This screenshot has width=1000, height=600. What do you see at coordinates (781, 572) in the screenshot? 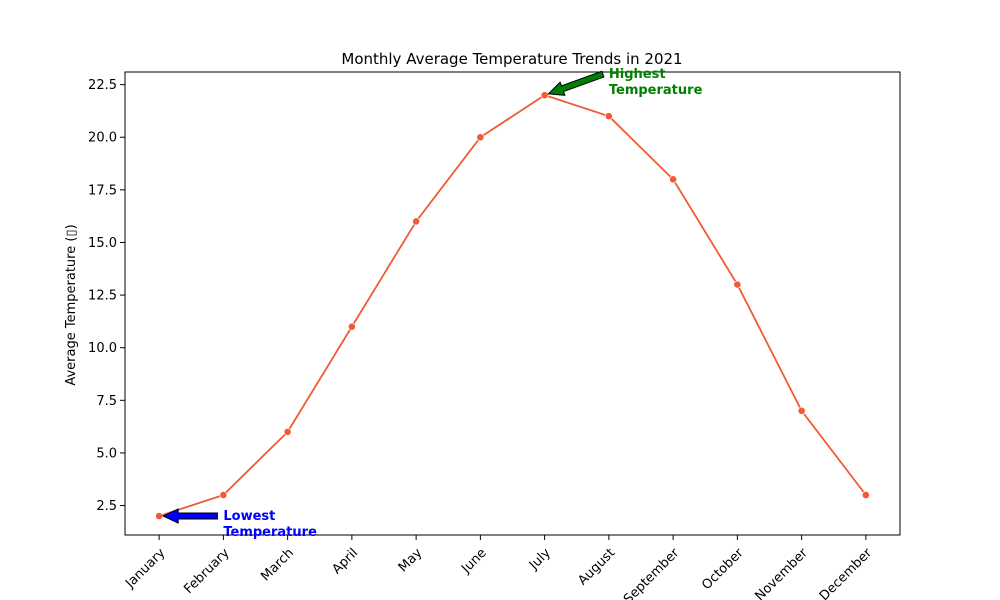
I see `x-tick-label: November` at bounding box center [781, 572].